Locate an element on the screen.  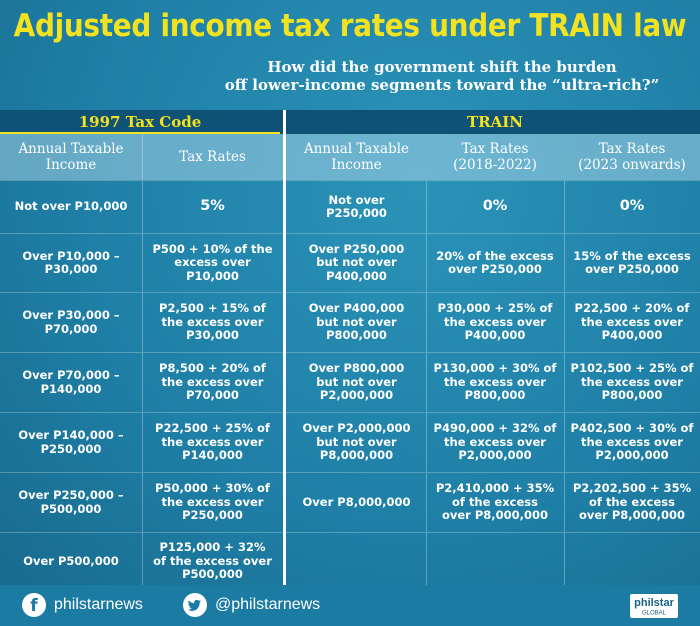
cell-line: P22,500 + 20% of is located at coordinates (632, 308).